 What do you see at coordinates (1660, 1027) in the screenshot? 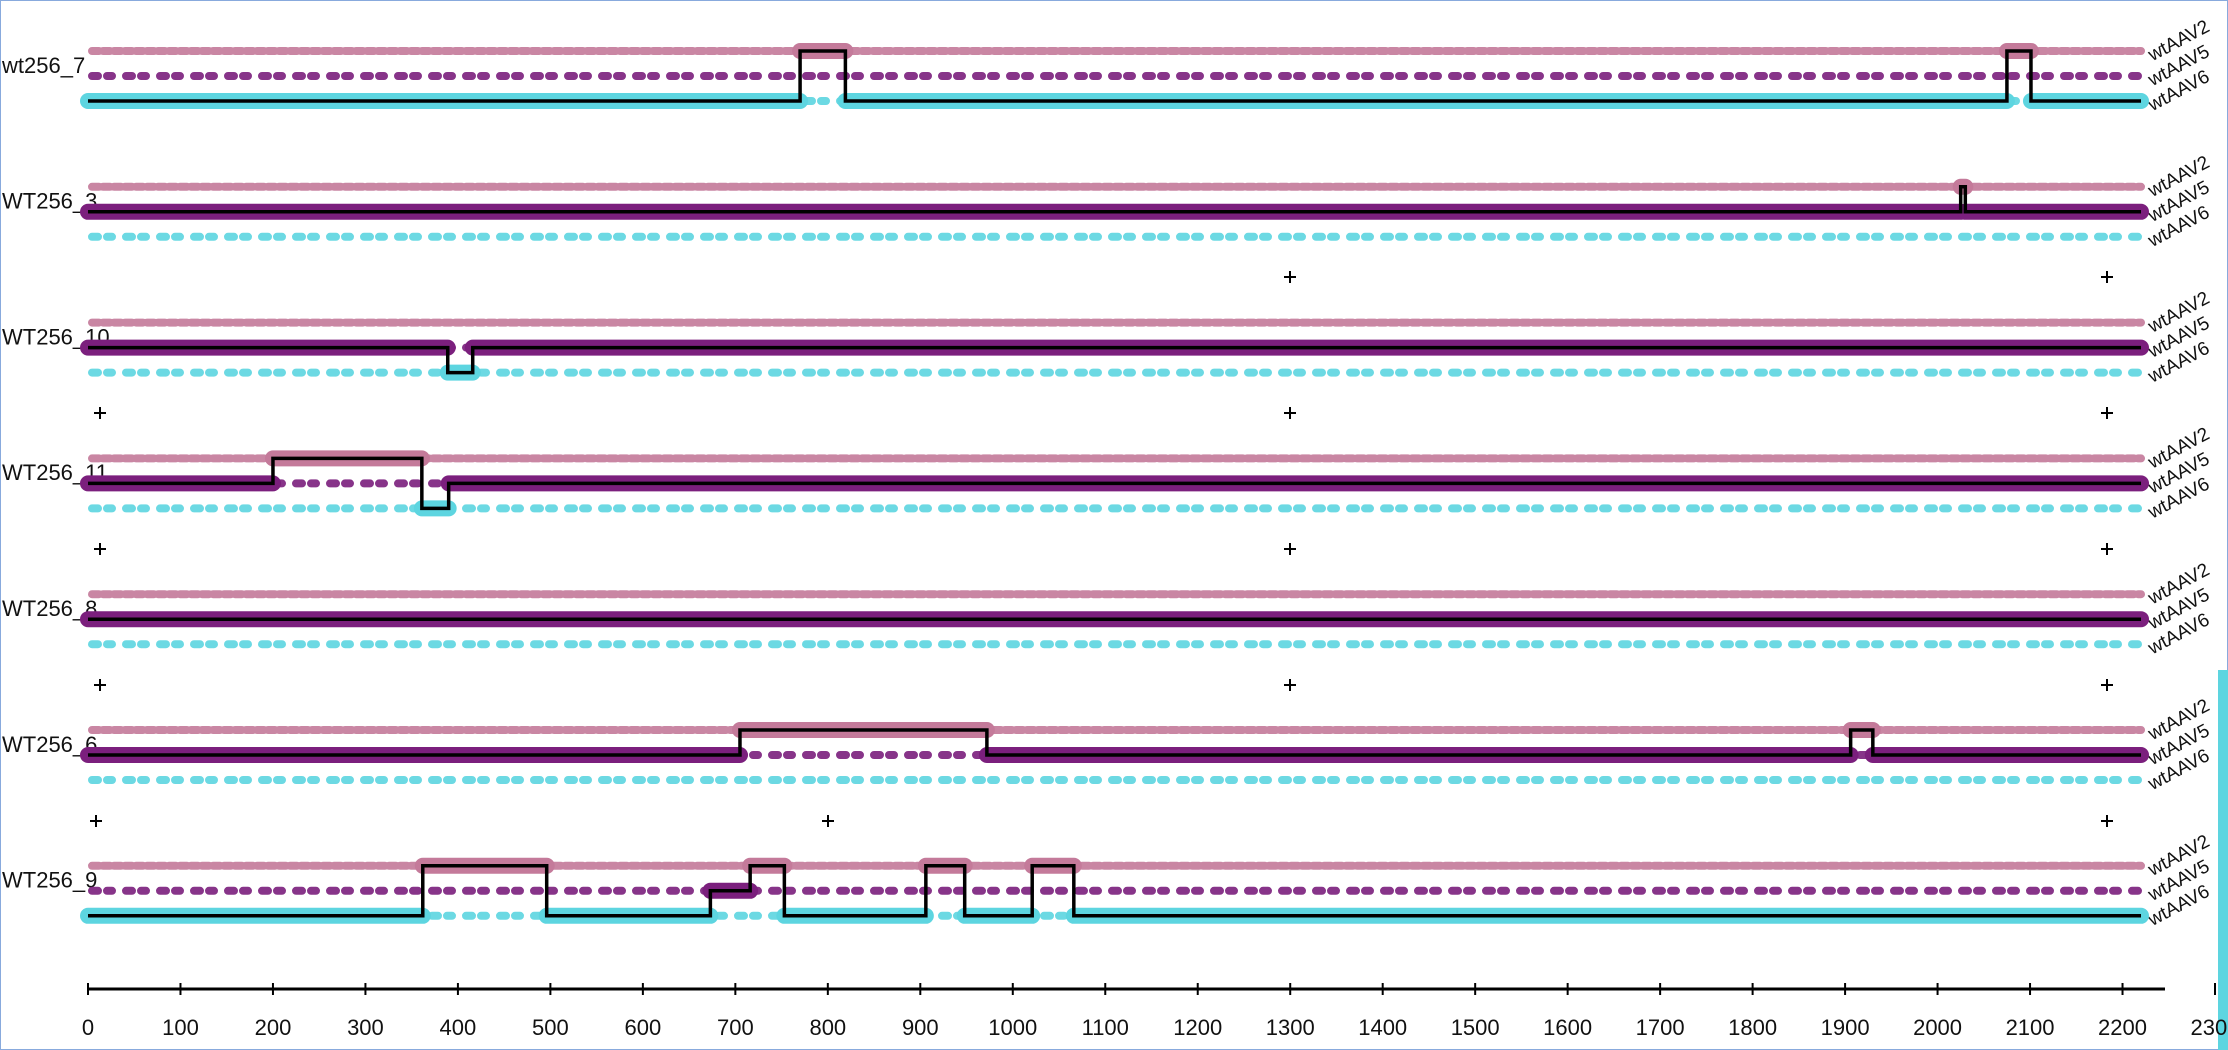
I see `x-tick-label: 1700` at bounding box center [1660, 1027].